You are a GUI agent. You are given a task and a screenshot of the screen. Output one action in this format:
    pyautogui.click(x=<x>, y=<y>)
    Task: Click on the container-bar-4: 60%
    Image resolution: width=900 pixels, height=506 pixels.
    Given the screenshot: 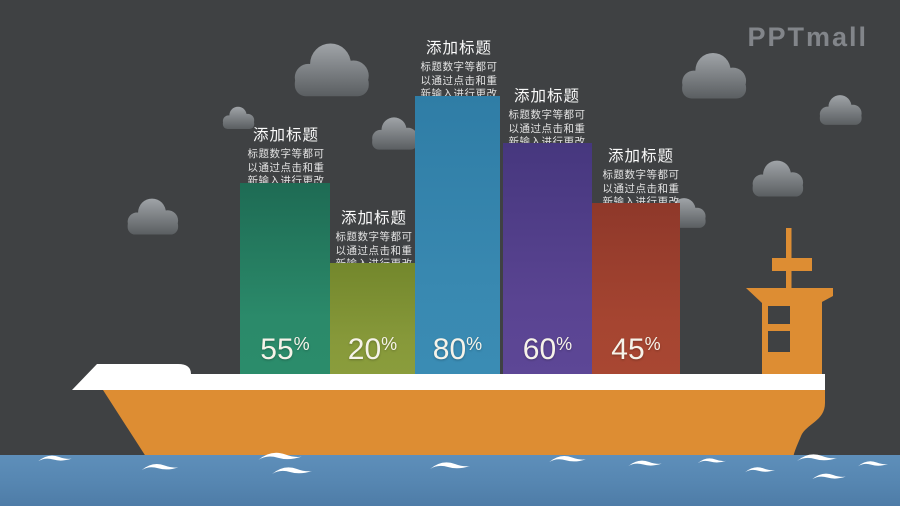 What is the action you would take?
    pyautogui.click(x=547, y=259)
    